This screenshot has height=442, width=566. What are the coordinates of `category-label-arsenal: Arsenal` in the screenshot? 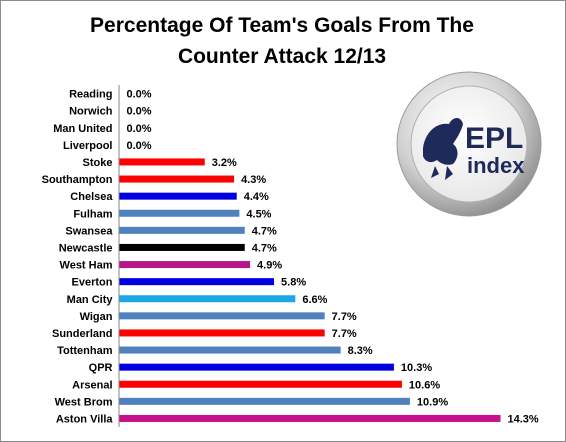 It's located at (92, 385).